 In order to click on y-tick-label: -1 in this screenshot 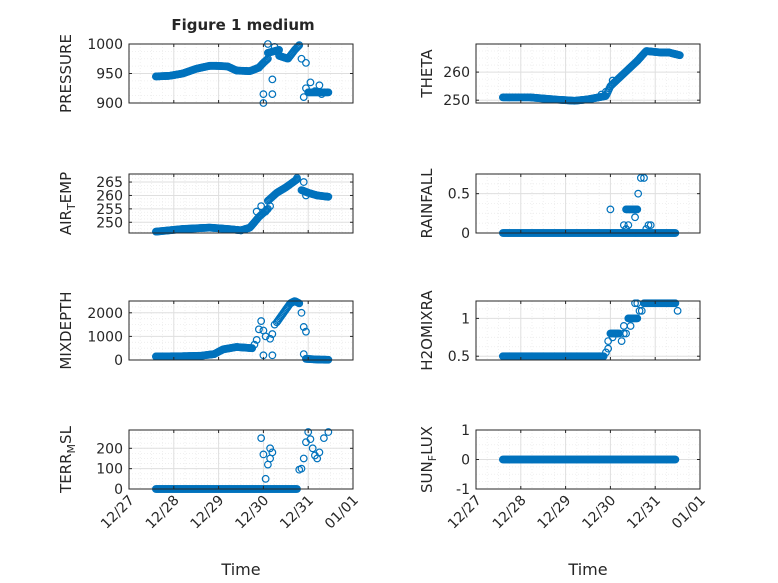, I will do `click(463, 490)`.